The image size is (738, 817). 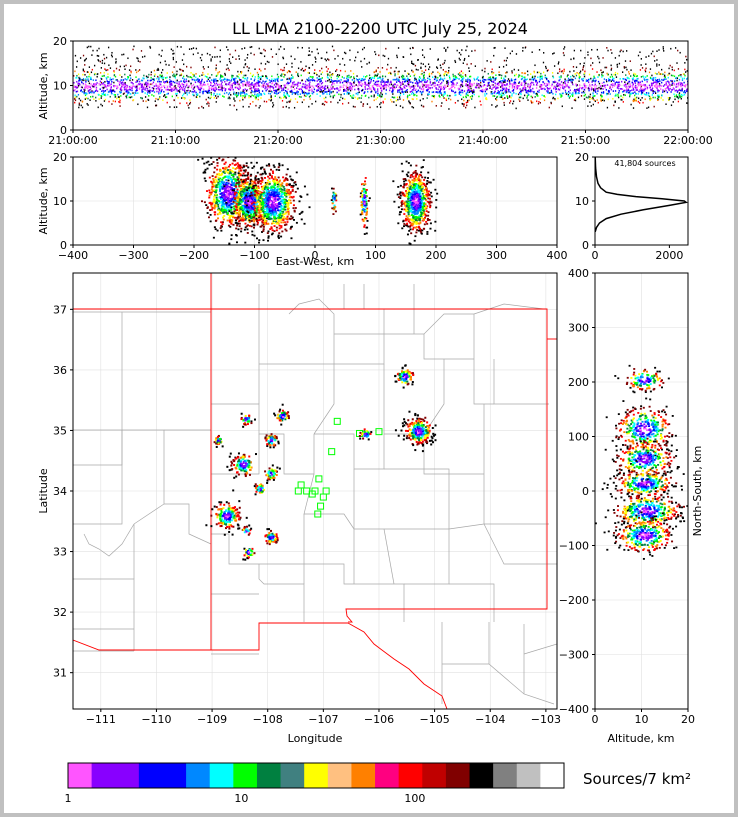 What do you see at coordinates (380, 78) in the screenshot?
I see `altitude-time-sources` at bounding box center [380, 78].